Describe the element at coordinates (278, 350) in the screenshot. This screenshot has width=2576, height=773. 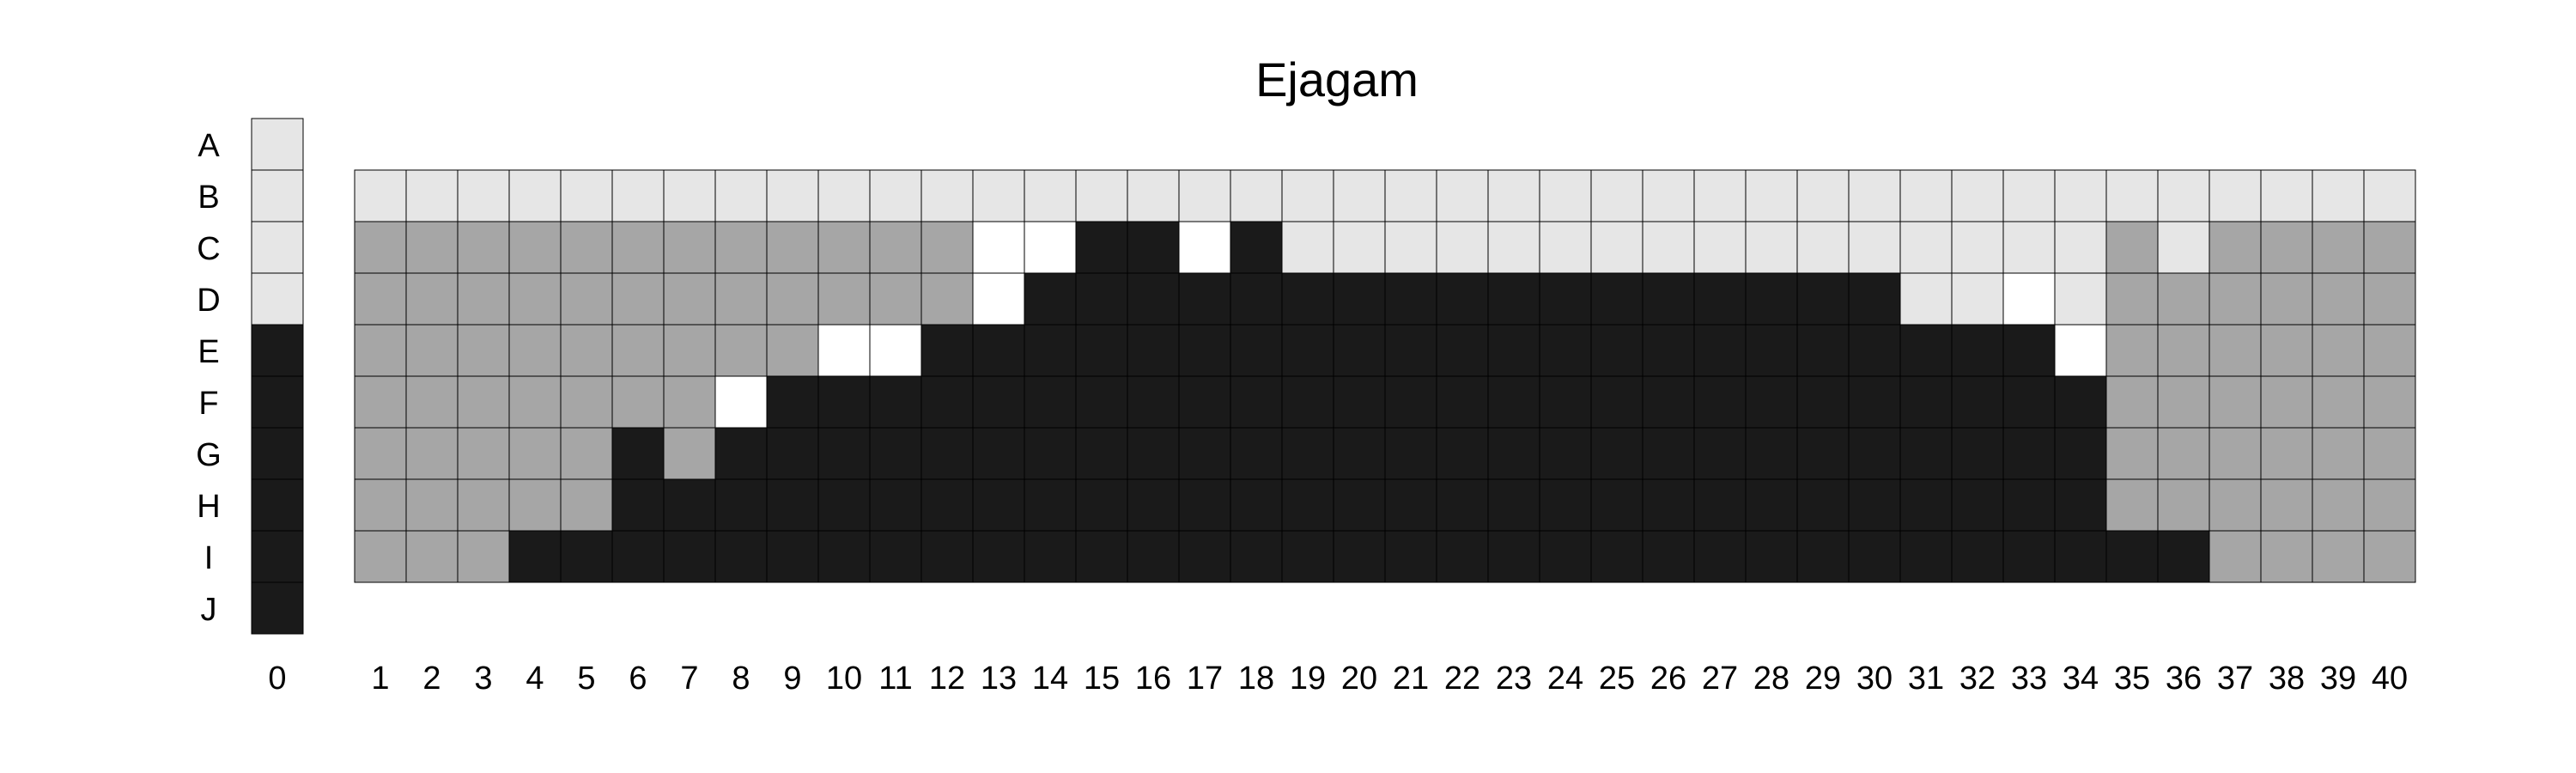
I see `ref-cell-e` at that location.